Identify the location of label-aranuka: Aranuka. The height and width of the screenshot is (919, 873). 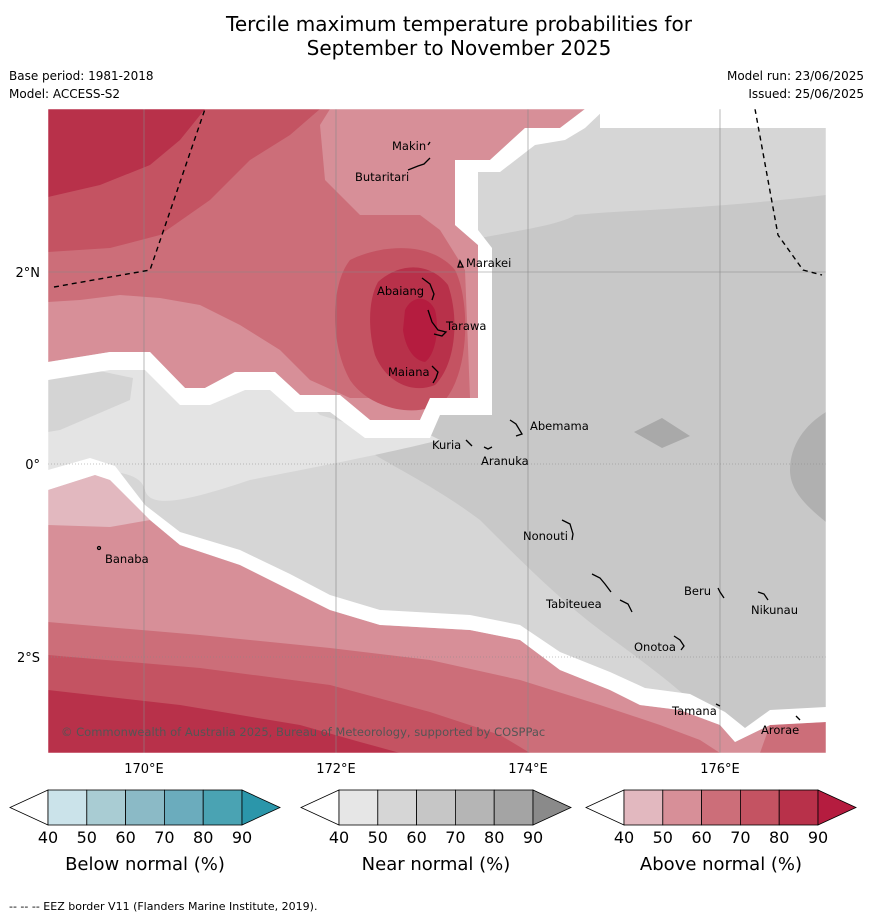
(505, 461).